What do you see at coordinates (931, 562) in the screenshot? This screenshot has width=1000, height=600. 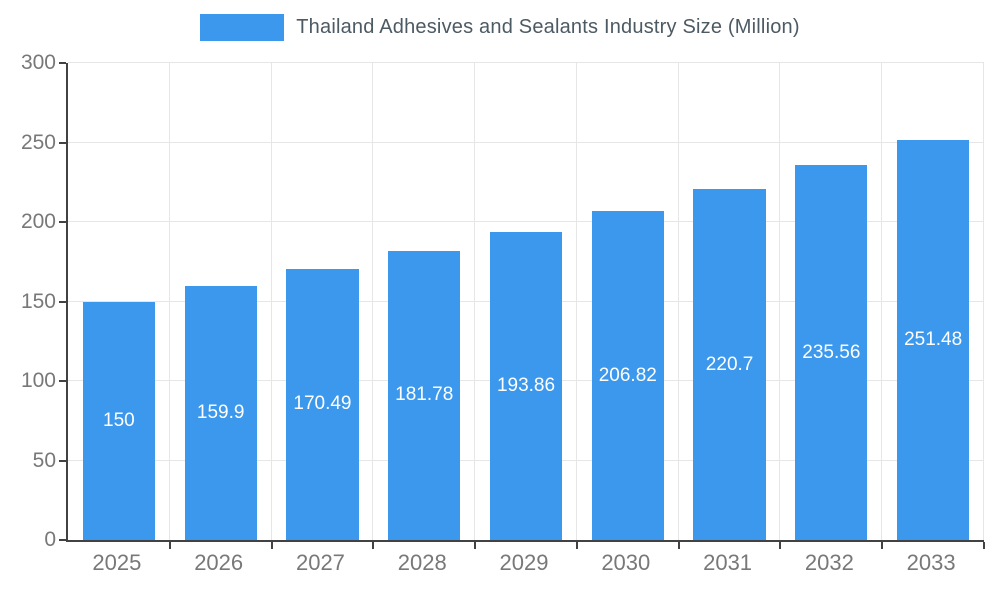 I see `x-tick-label: 2033` at bounding box center [931, 562].